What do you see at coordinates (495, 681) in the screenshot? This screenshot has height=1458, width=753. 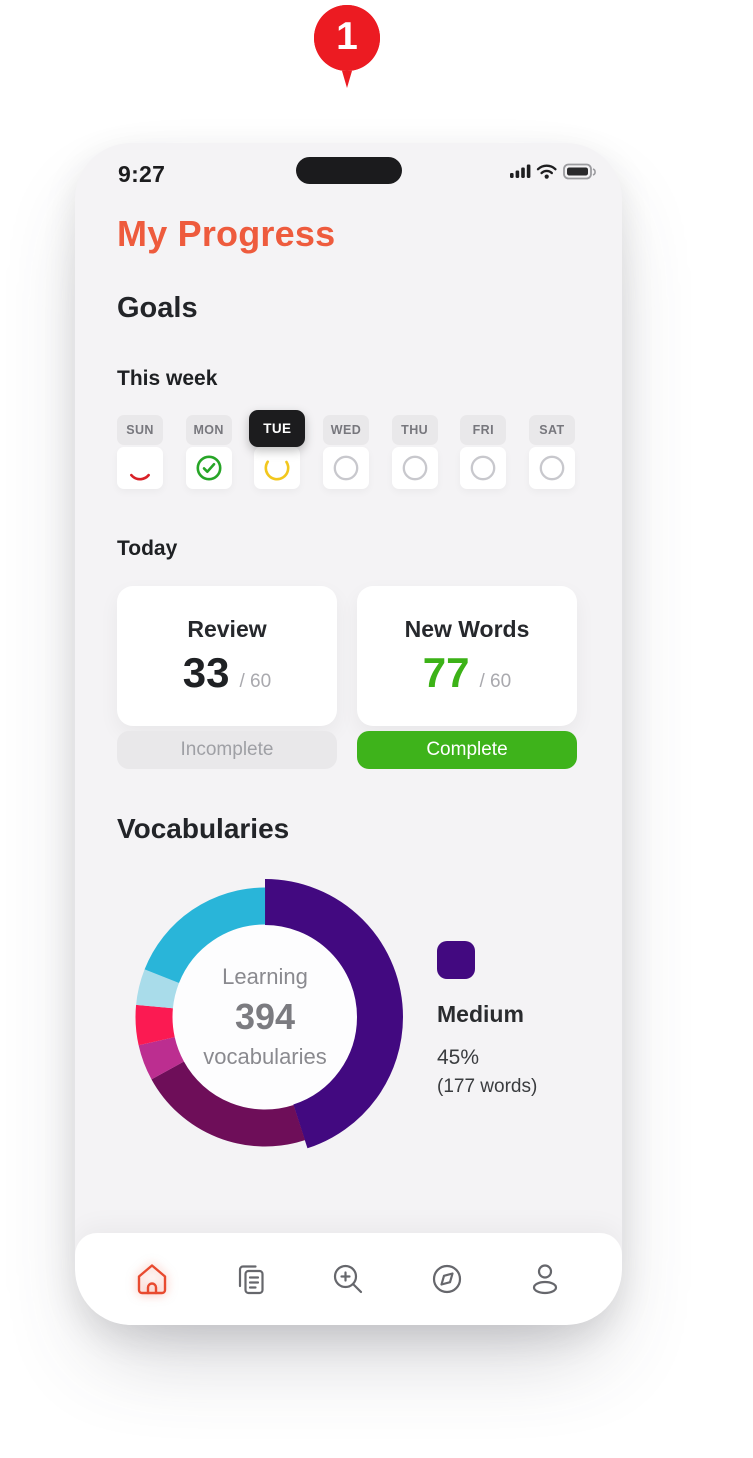 I see `new-words-total: / 60` at bounding box center [495, 681].